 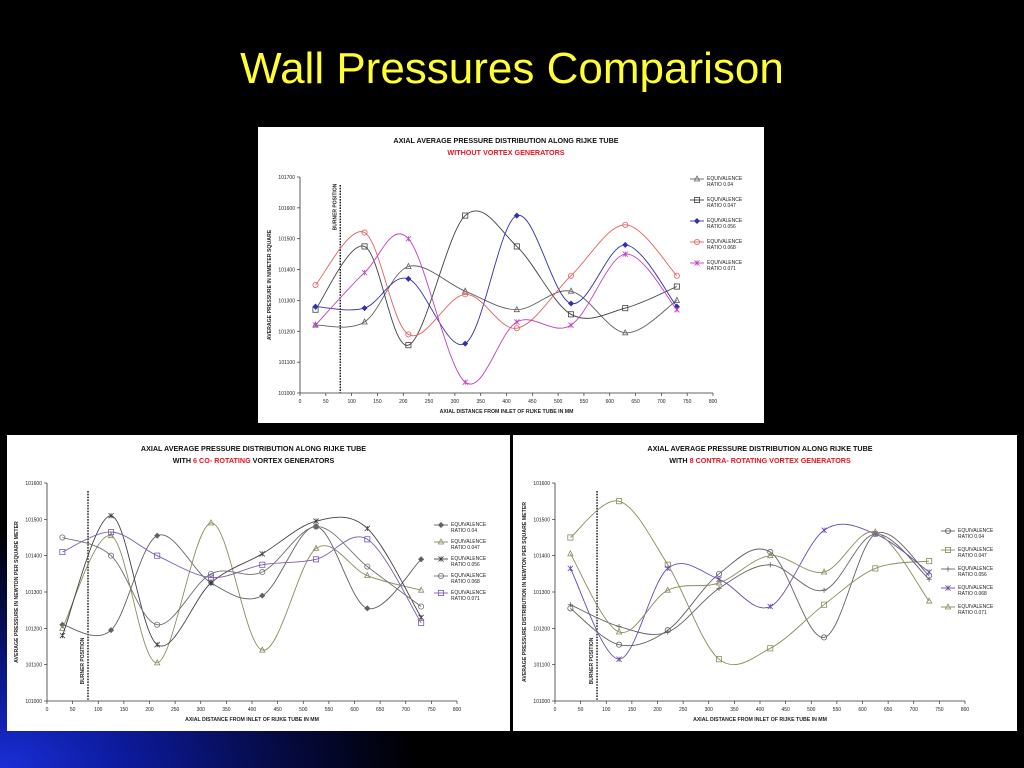 What do you see at coordinates (300, 402) in the screenshot?
I see `x-tick-label: 0` at bounding box center [300, 402].